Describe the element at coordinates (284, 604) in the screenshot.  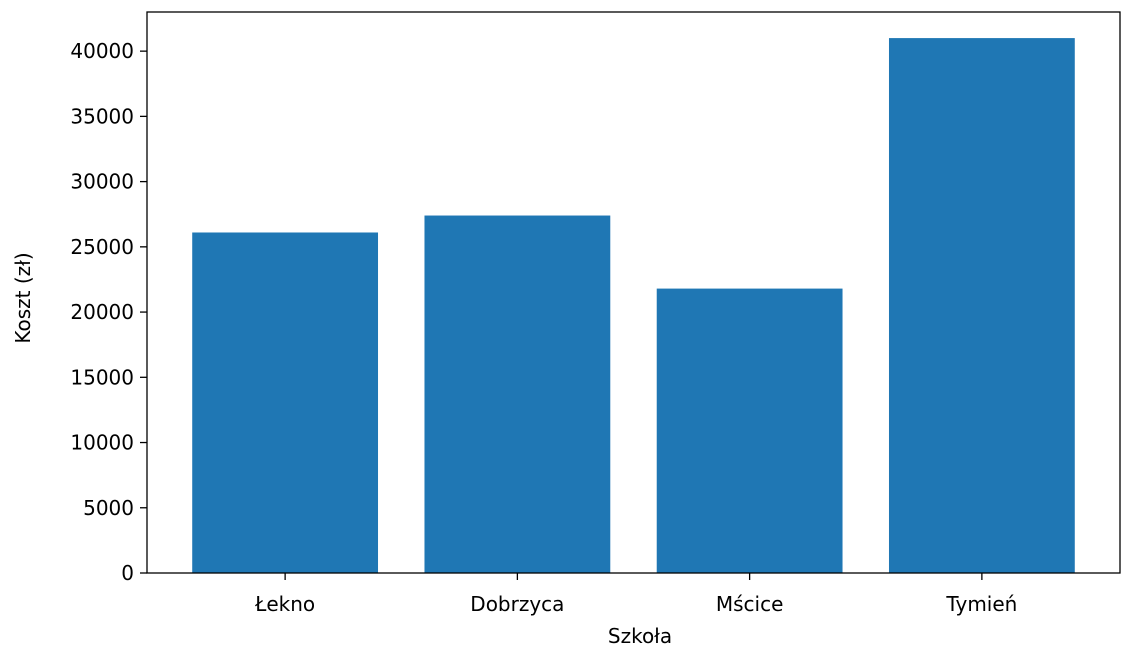
I see `x-tick-label: Łekno` at that location.